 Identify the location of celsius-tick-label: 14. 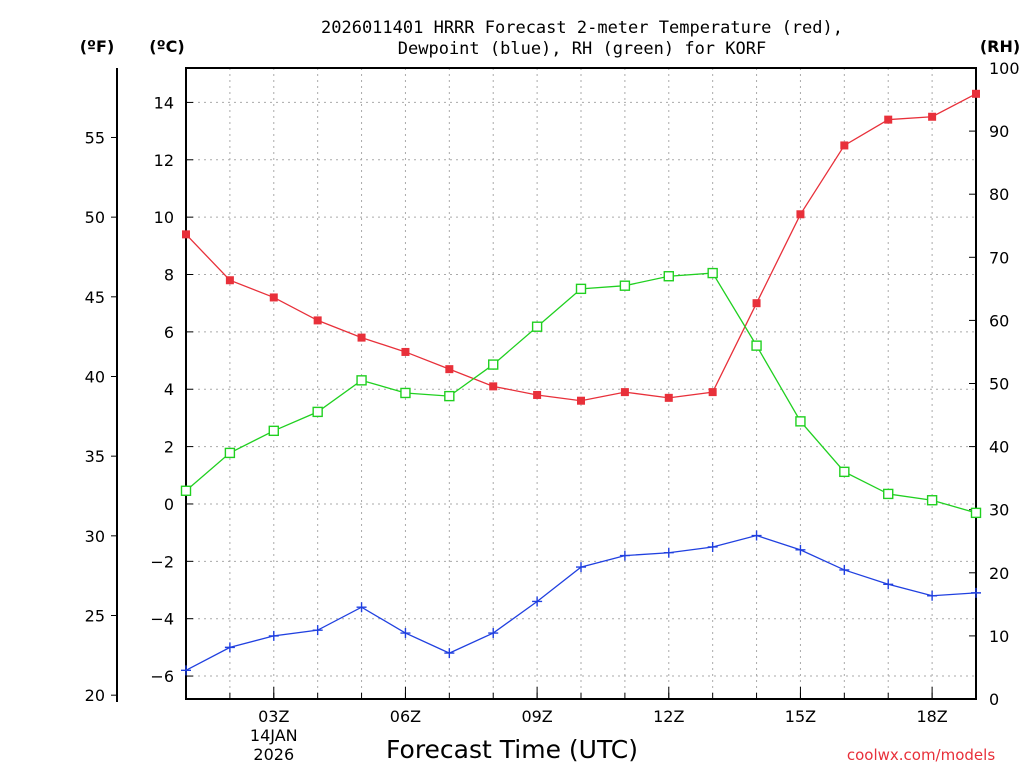
(164, 102).